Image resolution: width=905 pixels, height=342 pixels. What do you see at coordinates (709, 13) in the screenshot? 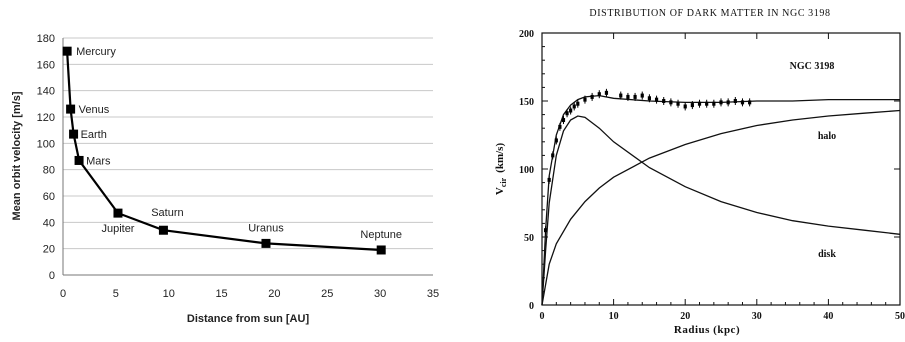
I see `right-chart-title: DISTRIBUTION OF DARK MATTER IN NGC 3198` at bounding box center [709, 13].